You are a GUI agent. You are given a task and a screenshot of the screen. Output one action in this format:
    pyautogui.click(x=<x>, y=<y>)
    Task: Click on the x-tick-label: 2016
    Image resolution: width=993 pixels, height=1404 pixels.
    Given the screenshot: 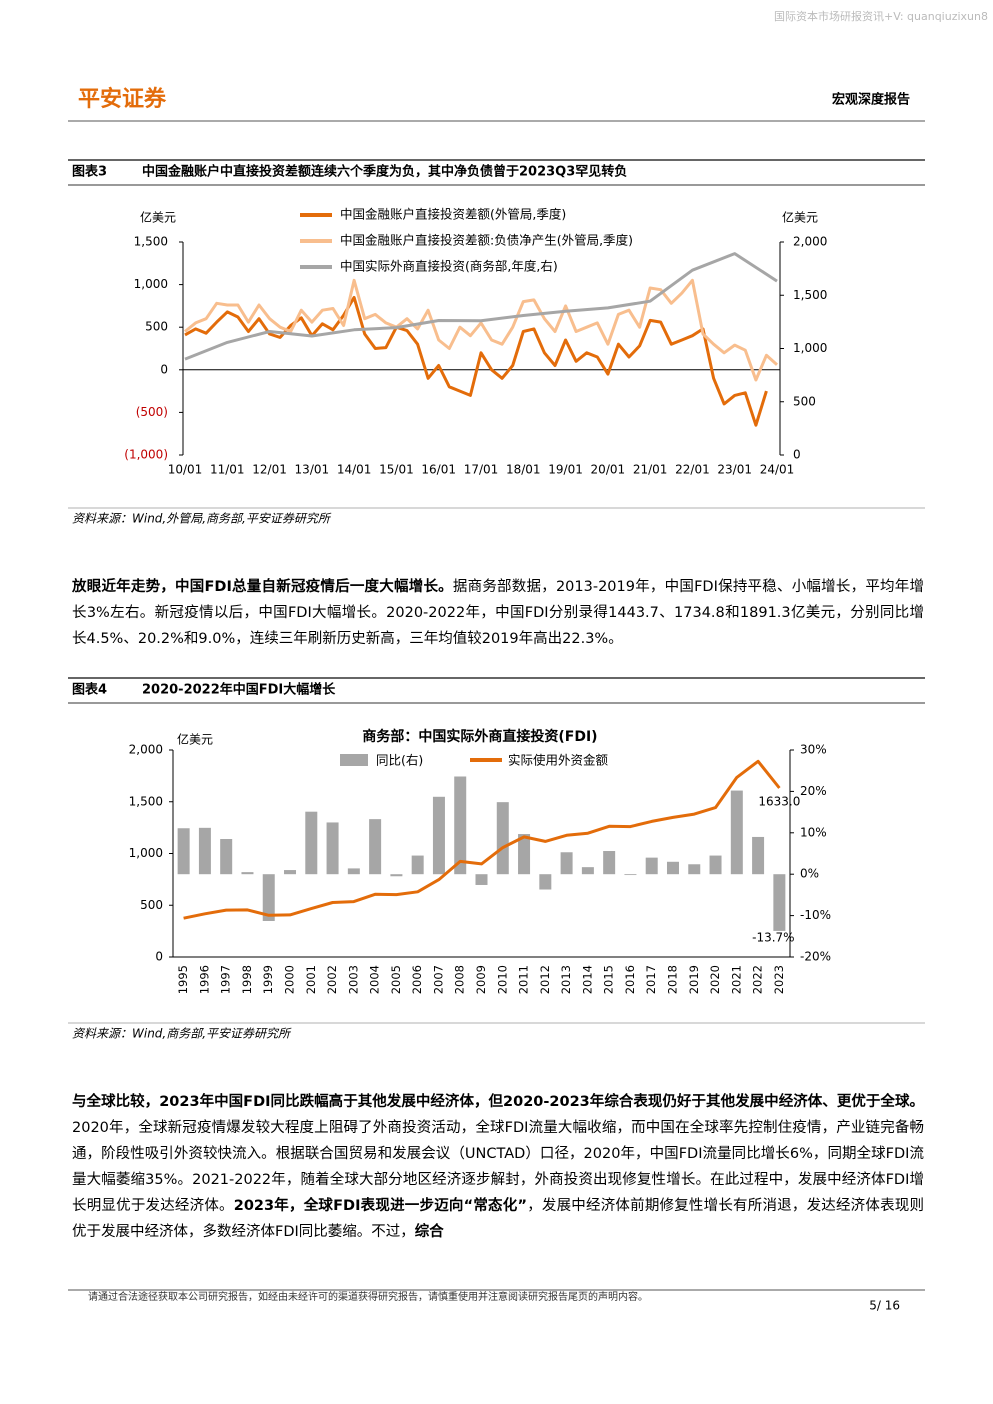 What is the action you would take?
    pyautogui.click(x=630, y=979)
    